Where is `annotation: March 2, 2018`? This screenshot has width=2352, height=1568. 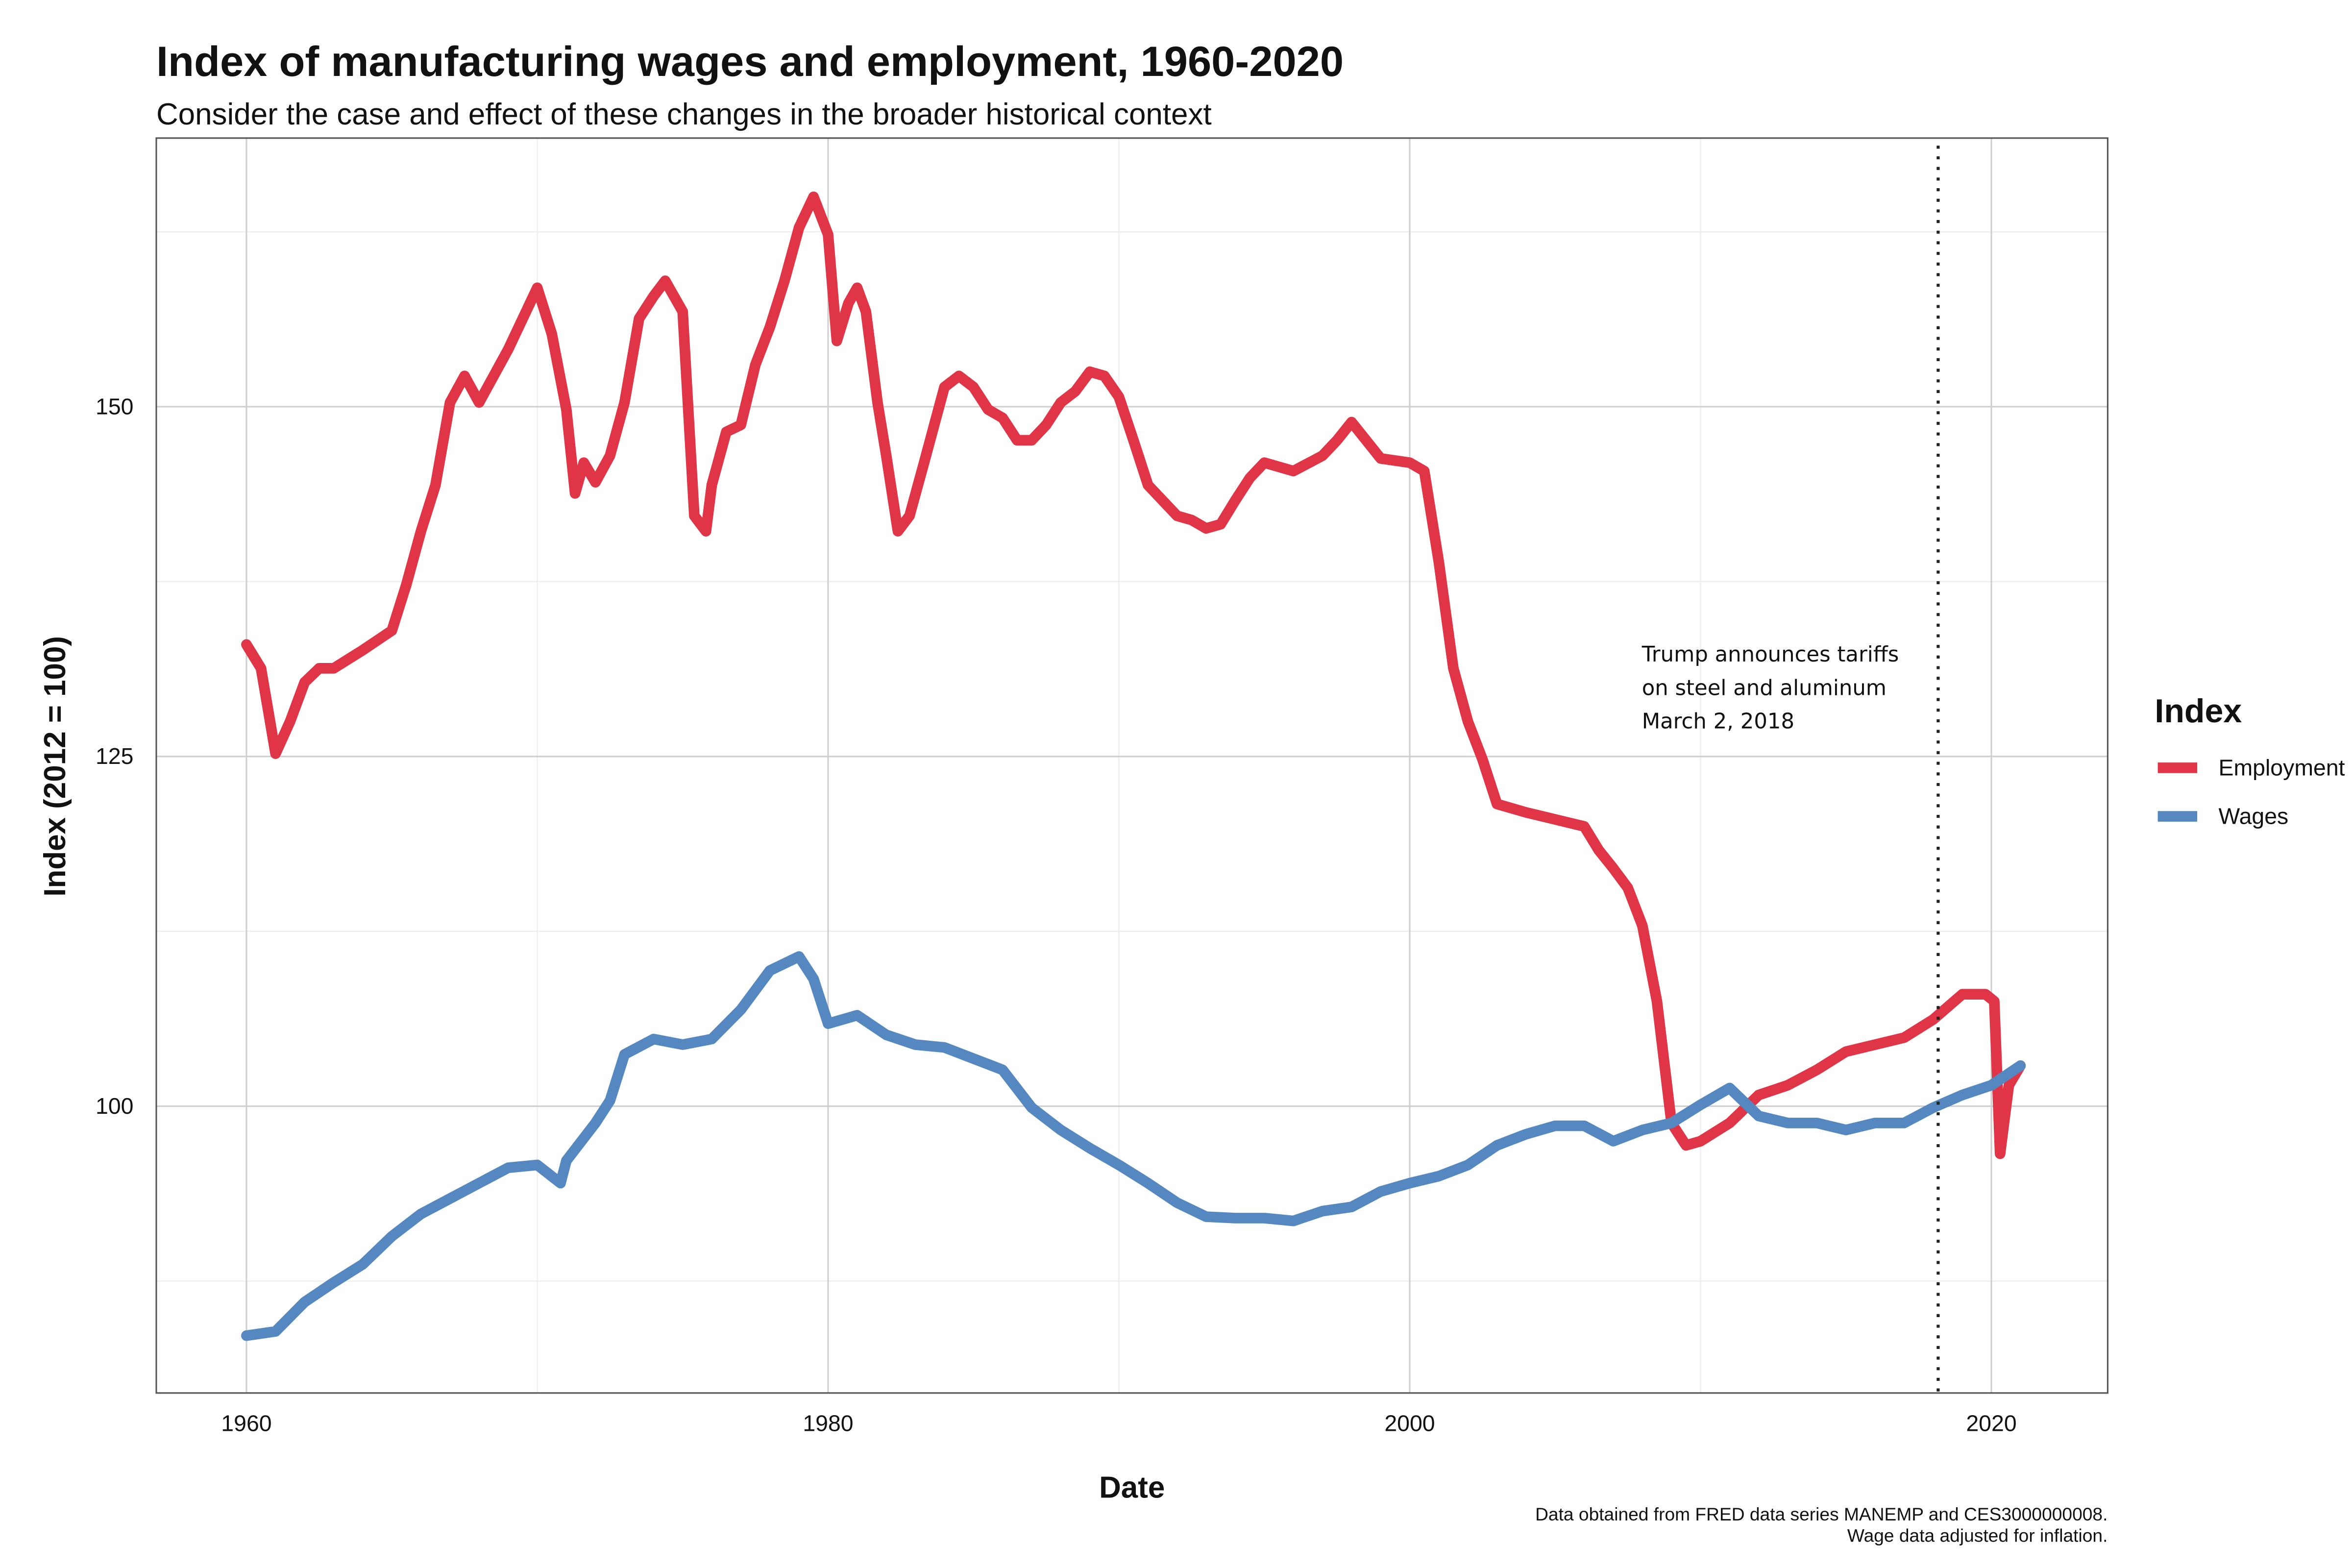
annotation: March 2, 2018 is located at coordinates (1718, 721).